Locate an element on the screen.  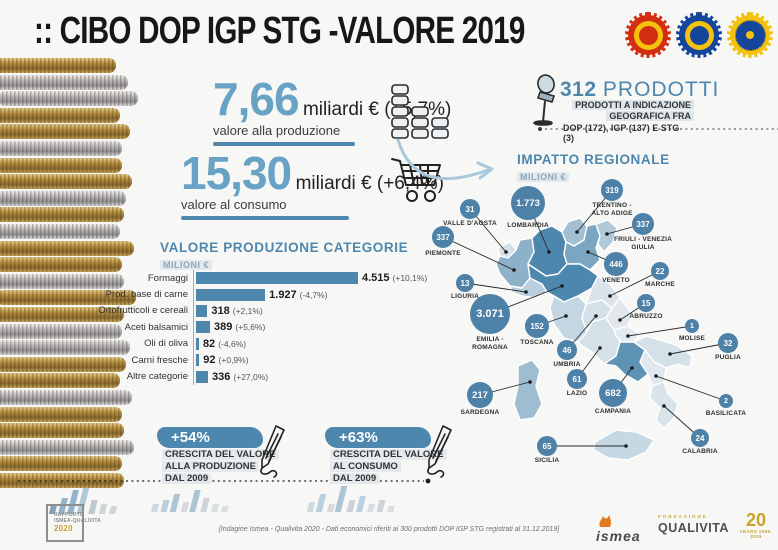
region-circle-lazio: 61 is located at coordinates (577, 379).